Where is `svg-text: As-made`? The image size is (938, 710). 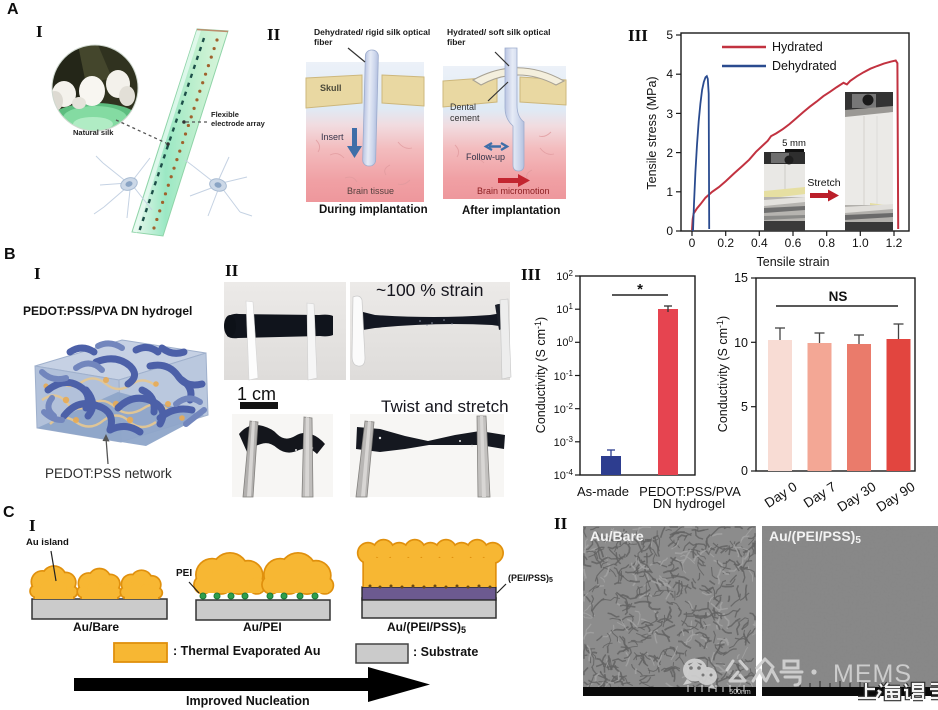 svg-text: As-made is located at coordinates (603, 491).